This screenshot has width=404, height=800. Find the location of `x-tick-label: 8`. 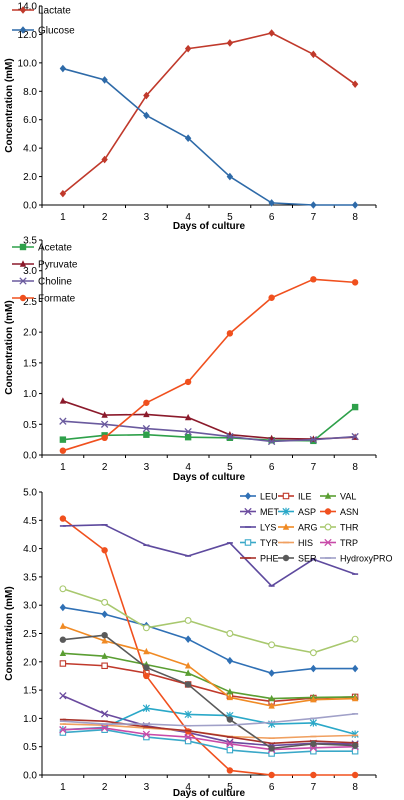

x-tick-label: 8 is located at coordinates (355, 467).